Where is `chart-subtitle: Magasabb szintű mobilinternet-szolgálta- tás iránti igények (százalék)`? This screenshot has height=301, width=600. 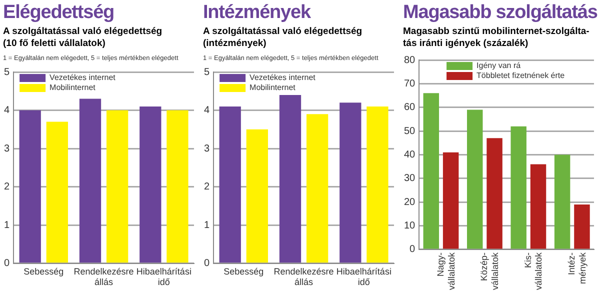
chart-subtitle: Magasabb szintű mobilinternet-szolgálta- tás iránti igények (százalék) is located at coordinates (496, 38).